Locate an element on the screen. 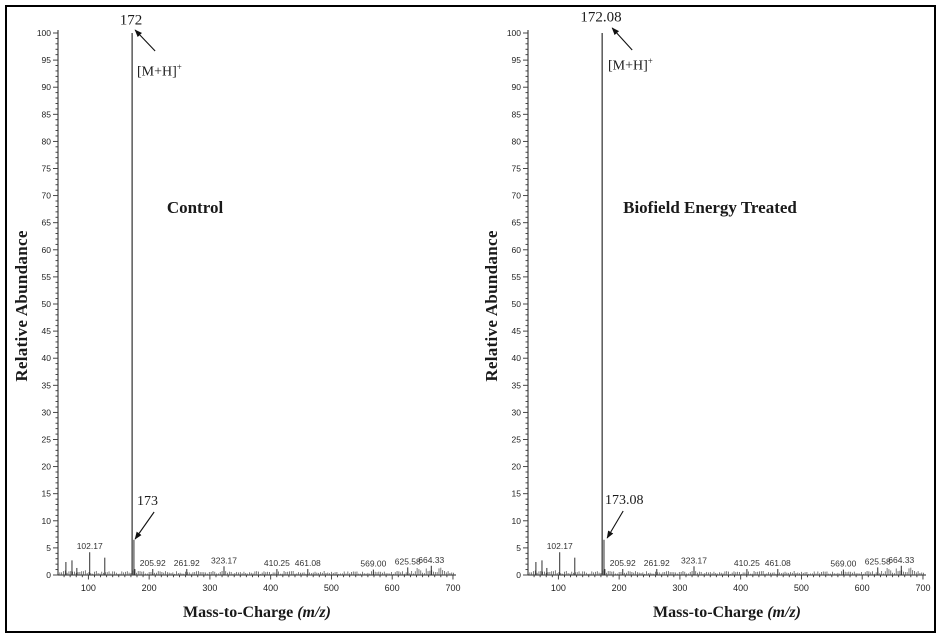 This screenshot has width=942, height=639. panel-title: Biofield Energy Treated is located at coordinates (710, 207).